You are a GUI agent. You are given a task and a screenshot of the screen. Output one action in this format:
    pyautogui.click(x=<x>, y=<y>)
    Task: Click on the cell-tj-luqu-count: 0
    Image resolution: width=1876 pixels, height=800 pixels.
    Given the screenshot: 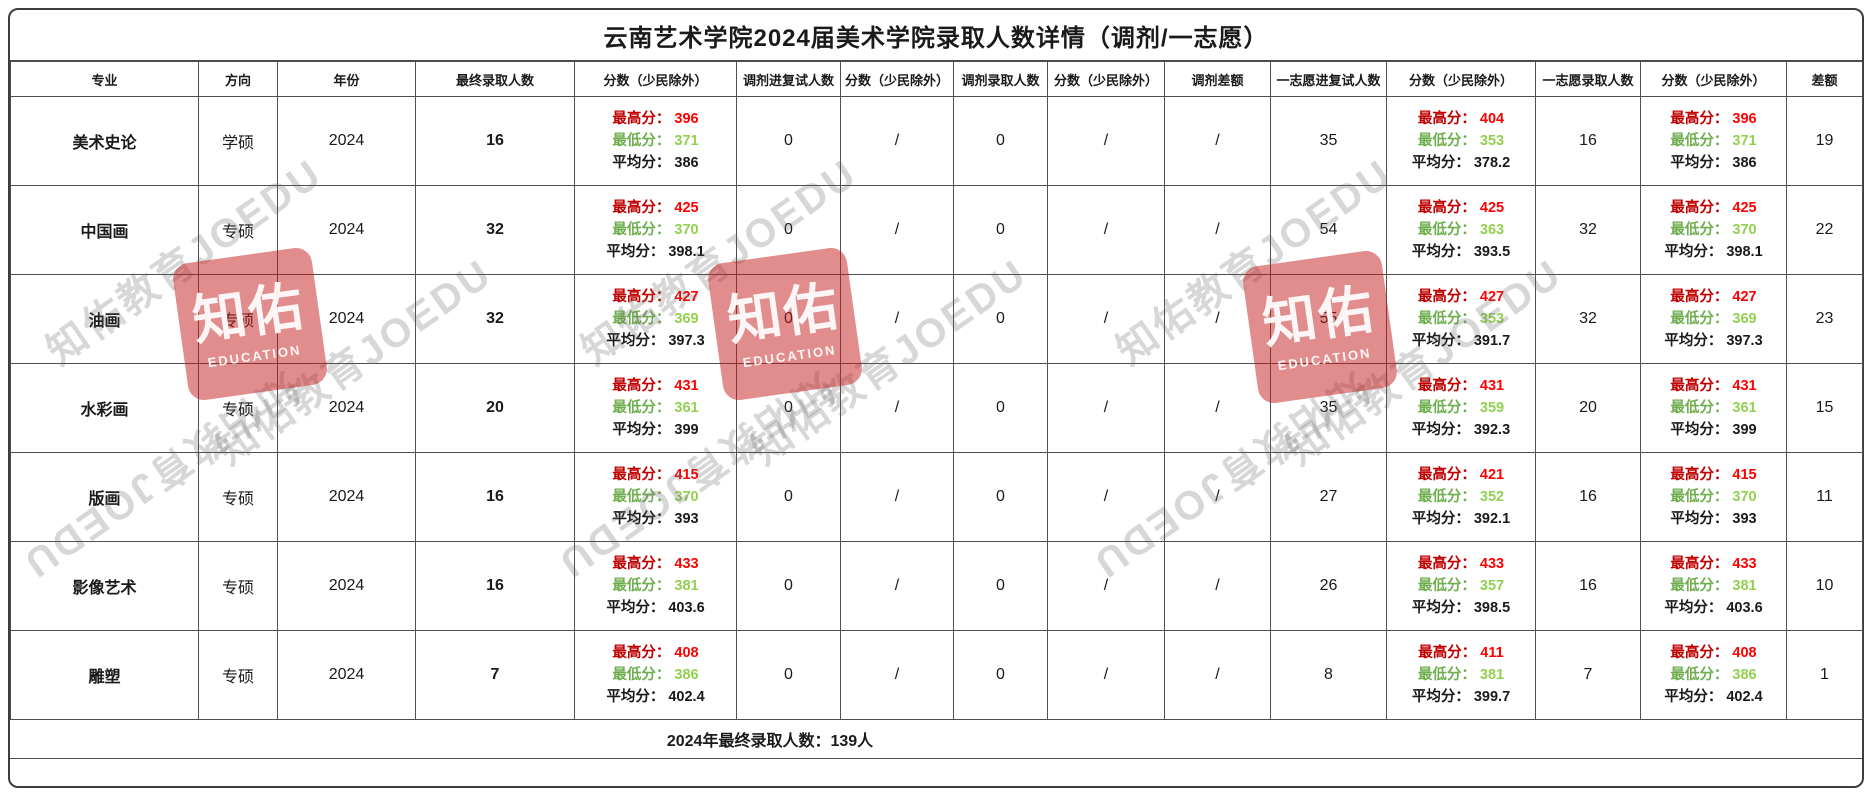 What is the action you would take?
    pyautogui.click(x=1000, y=586)
    